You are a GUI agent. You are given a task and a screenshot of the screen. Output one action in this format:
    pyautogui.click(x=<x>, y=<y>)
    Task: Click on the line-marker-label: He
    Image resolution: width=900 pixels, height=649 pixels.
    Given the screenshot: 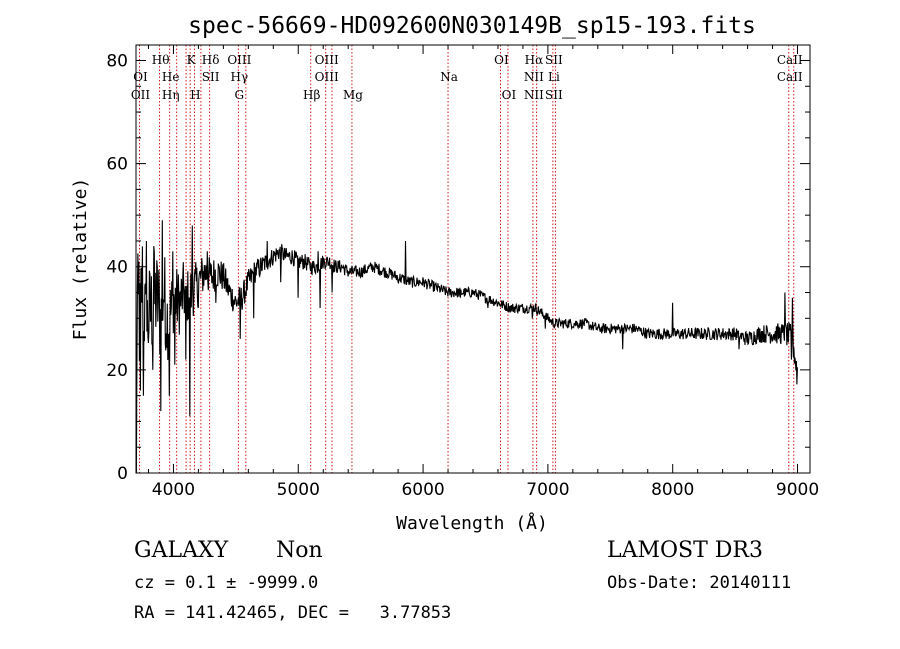 What is the action you would take?
    pyautogui.click(x=171, y=77)
    